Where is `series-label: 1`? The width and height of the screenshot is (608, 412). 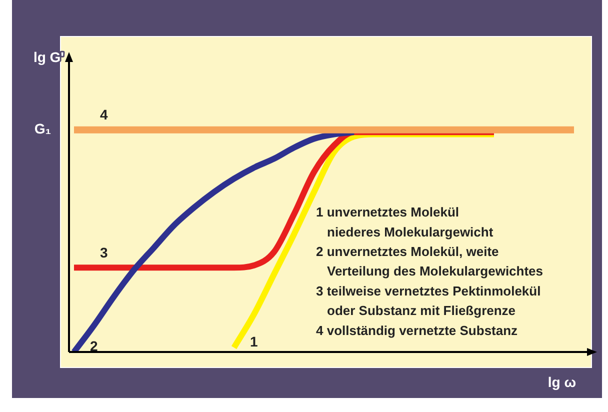 series-label: 1 is located at coordinates (254, 341).